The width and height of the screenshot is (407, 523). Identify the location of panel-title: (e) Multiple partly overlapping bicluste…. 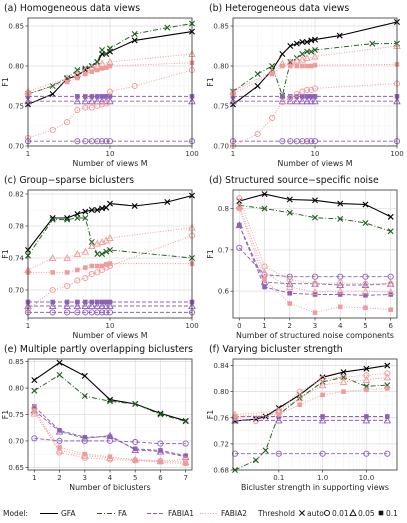
(98, 349).